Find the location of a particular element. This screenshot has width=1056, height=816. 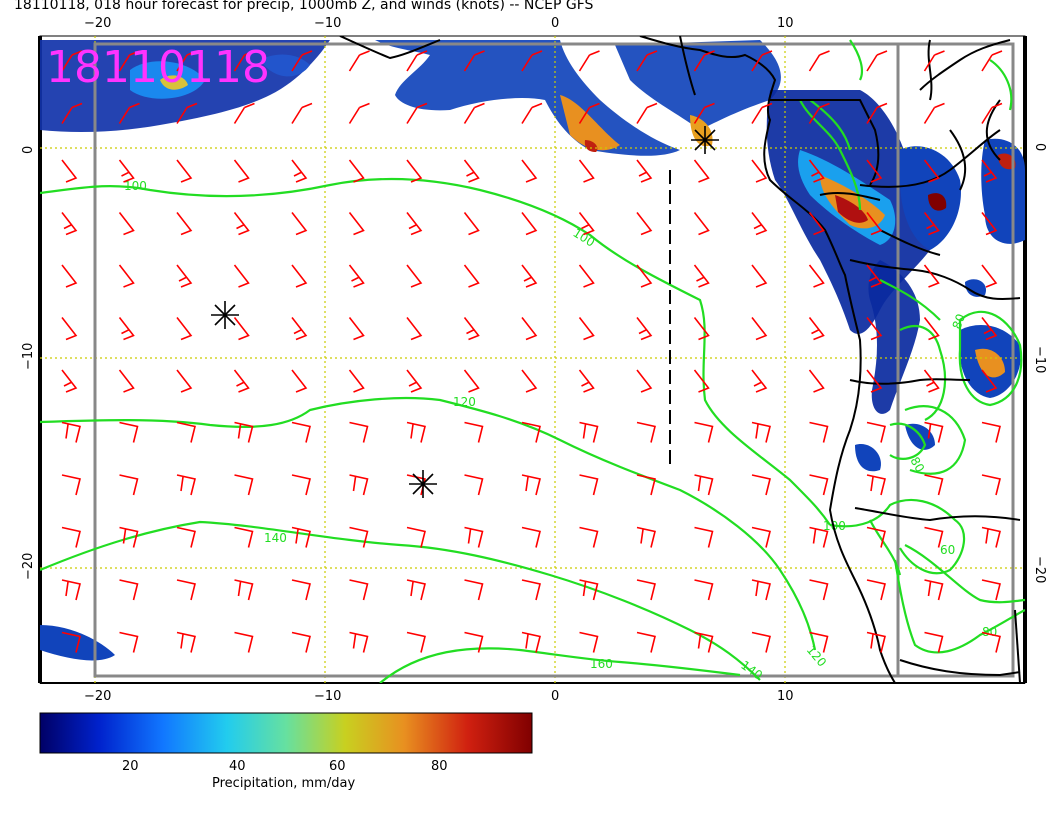

svg-text: 10 is located at coordinates (785, 23).